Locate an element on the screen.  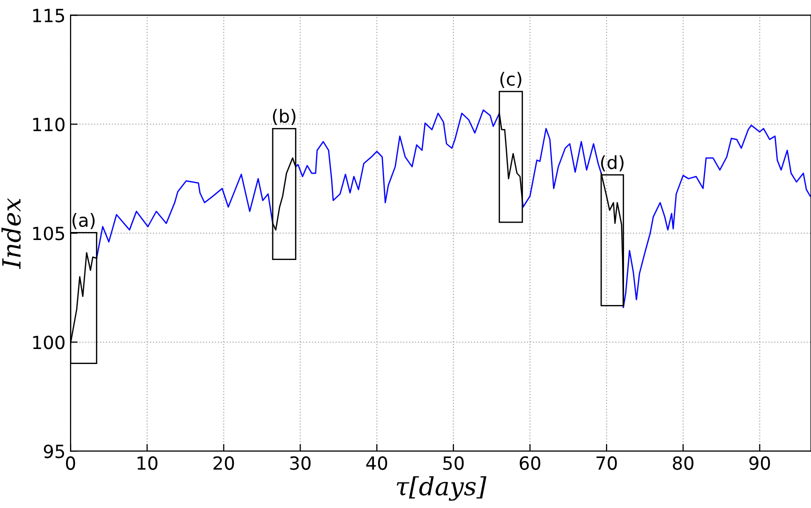
y-tick-label: 95 is located at coordinates (54, 451).